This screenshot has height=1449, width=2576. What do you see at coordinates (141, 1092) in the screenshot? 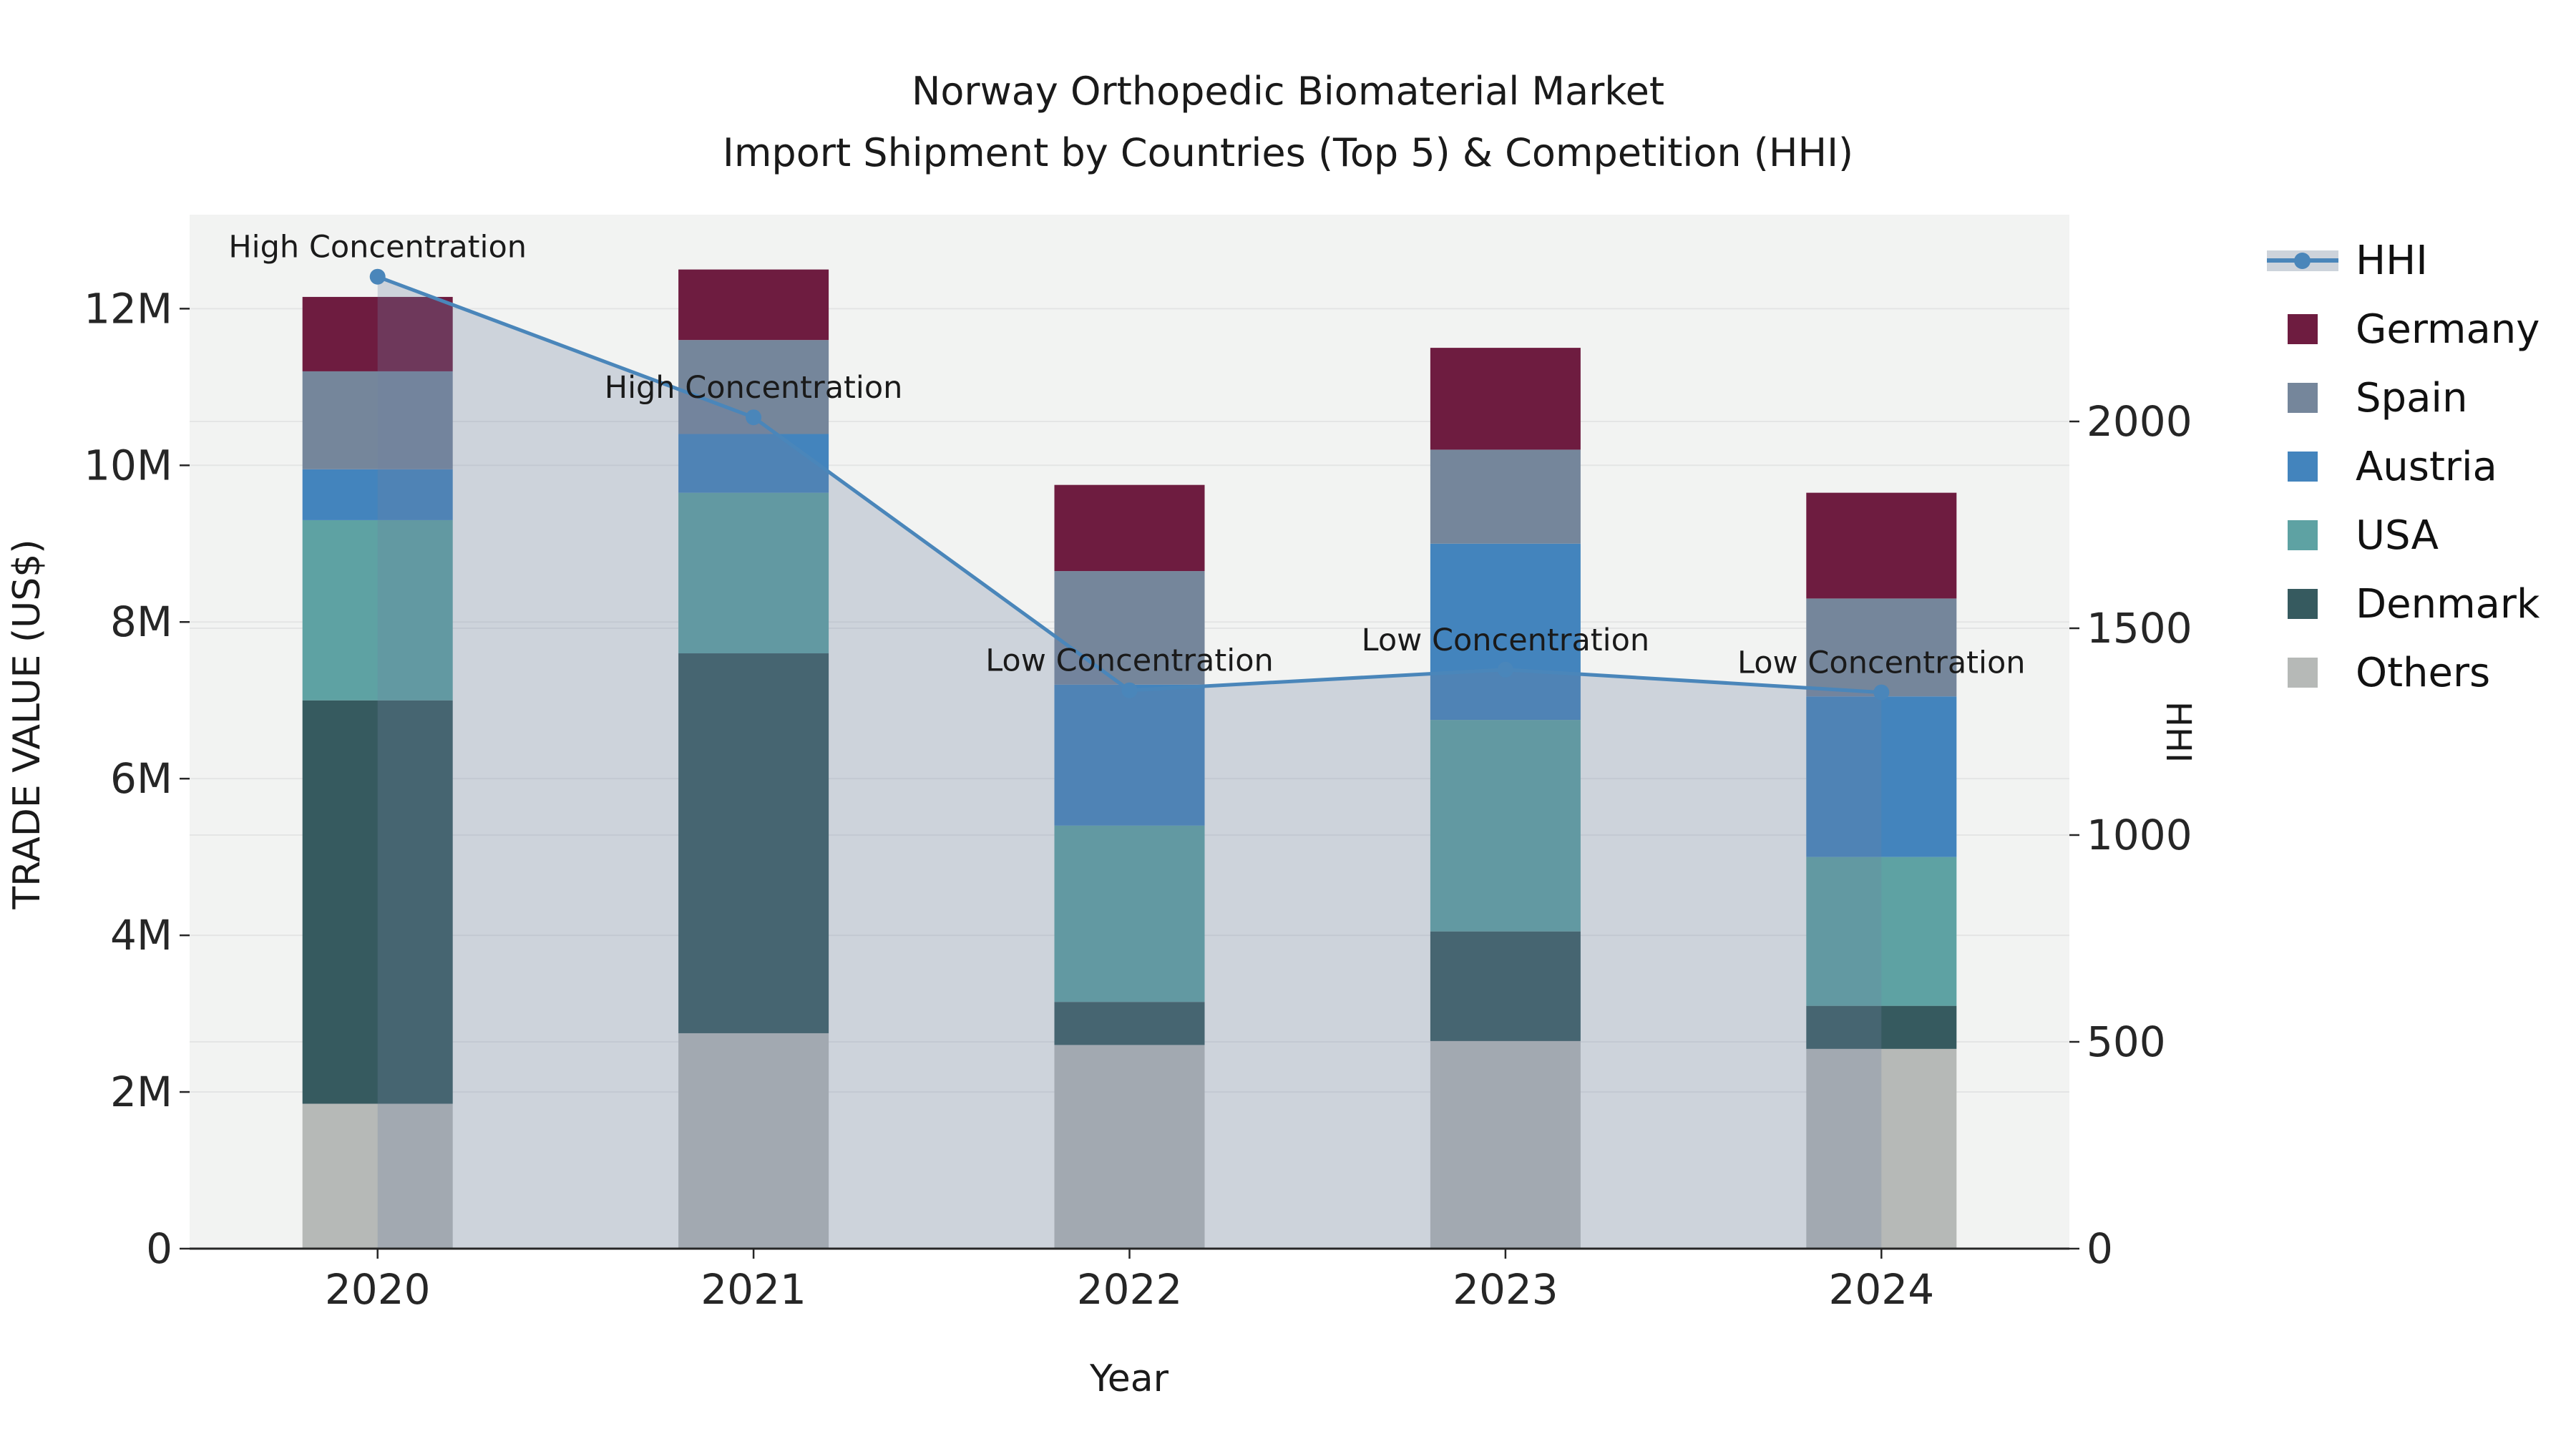
I see `y-left-tick-label-2M: 2M` at bounding box center [141, 1092].